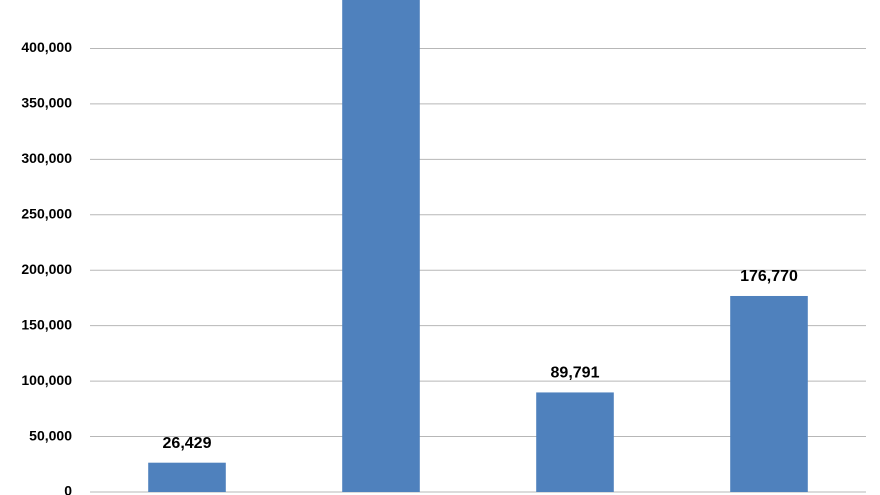 Image resolution: width=880 pixels, height=495 pixels. Describe the element at coordinates (46, 47) in the screenshot. I see `y-tick-label: 400,000` at that location.